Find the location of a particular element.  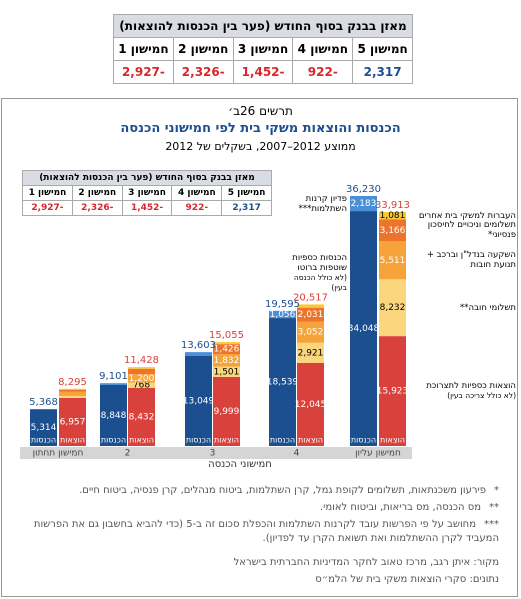

balance-value: -2,326 is located at coordinates (97, 208).